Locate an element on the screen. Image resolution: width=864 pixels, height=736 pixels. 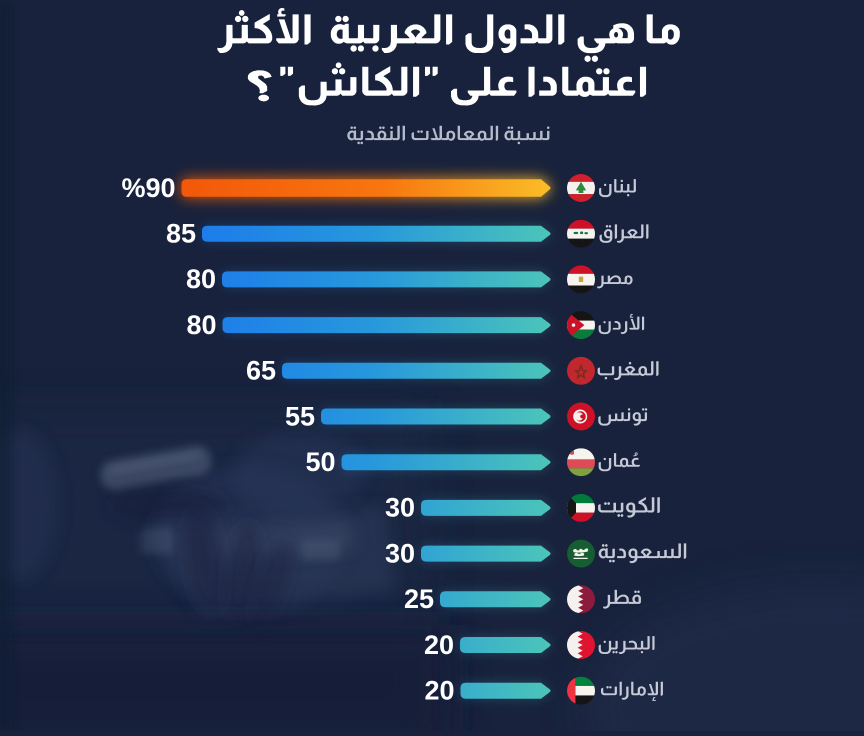
svg-text: 65 is located at coordinates (261, 371).